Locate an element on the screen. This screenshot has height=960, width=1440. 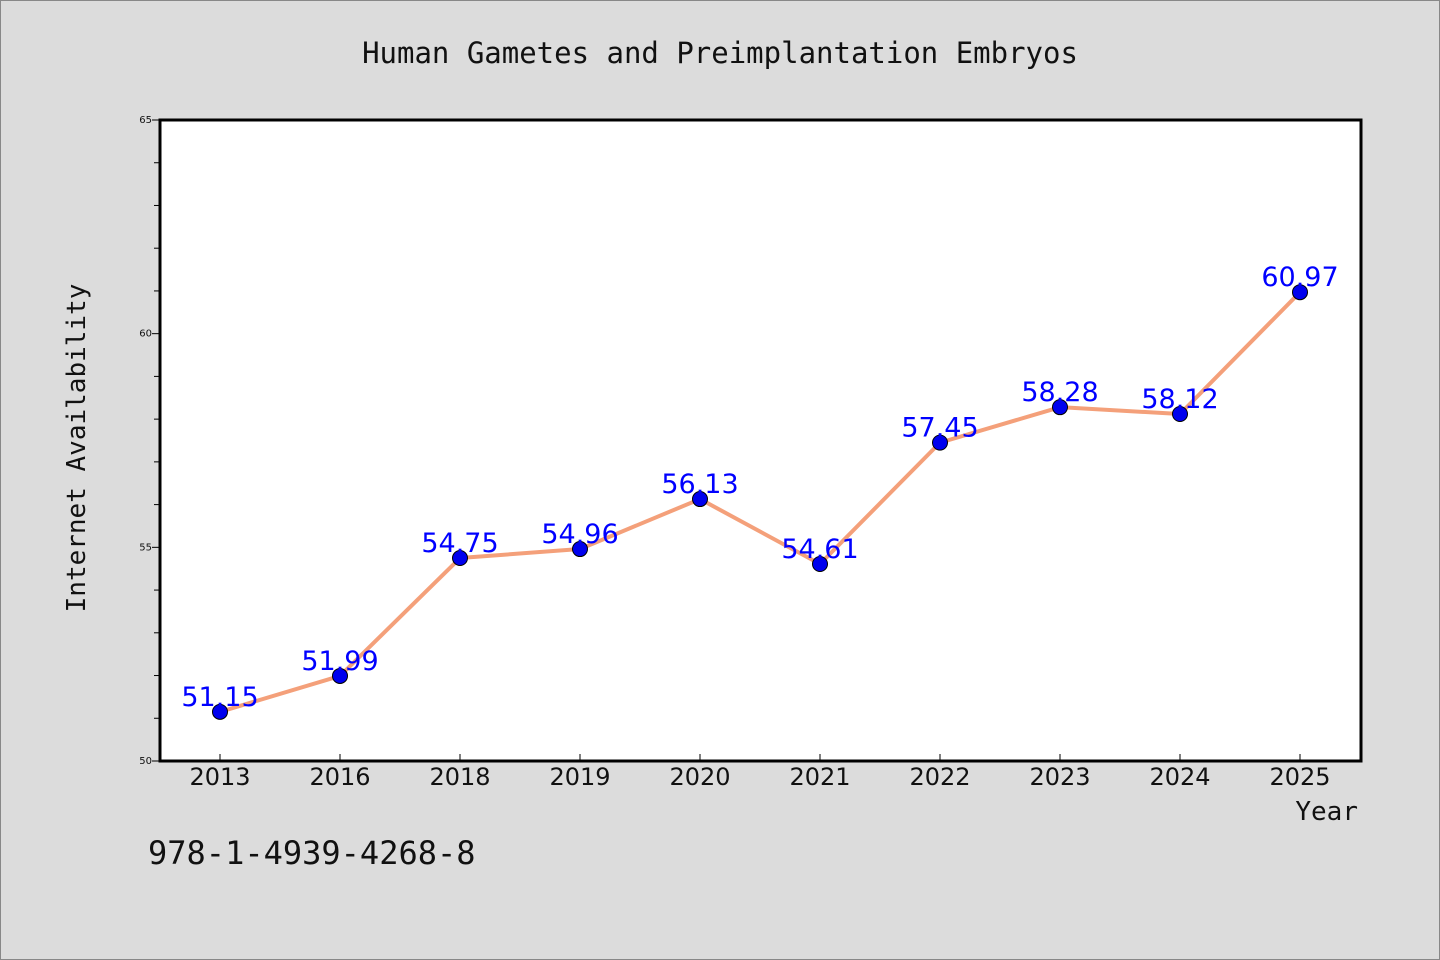
y-axis-label: Internet Availability is located at coordinates (77, 448).